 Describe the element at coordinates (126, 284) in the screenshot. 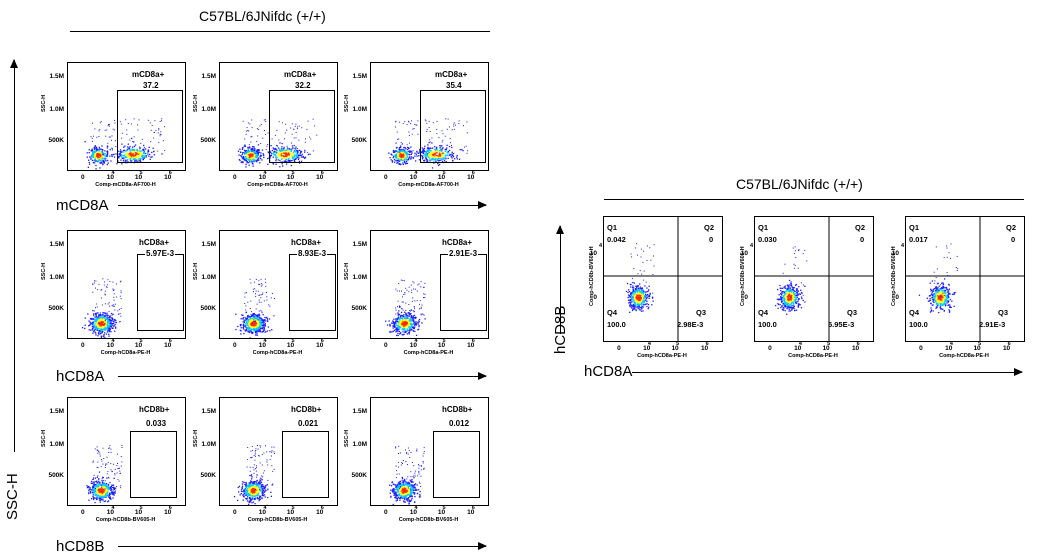

I see `flow-plot` at that location.